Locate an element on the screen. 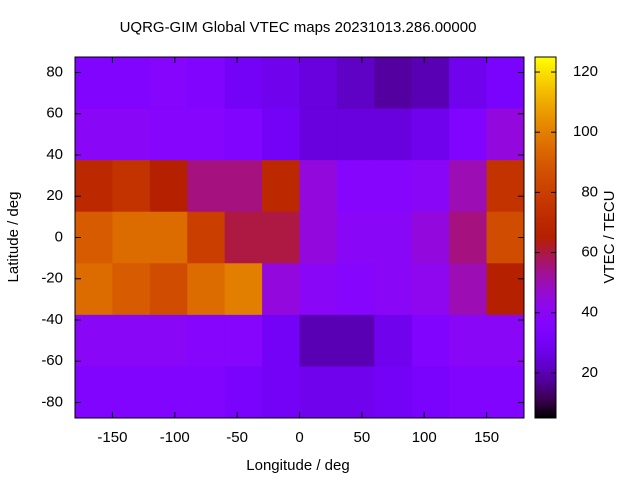 The width and height of the screenshot is (640, 480). colorbar-tick-label: 120 is located at coordinates (585, 71).